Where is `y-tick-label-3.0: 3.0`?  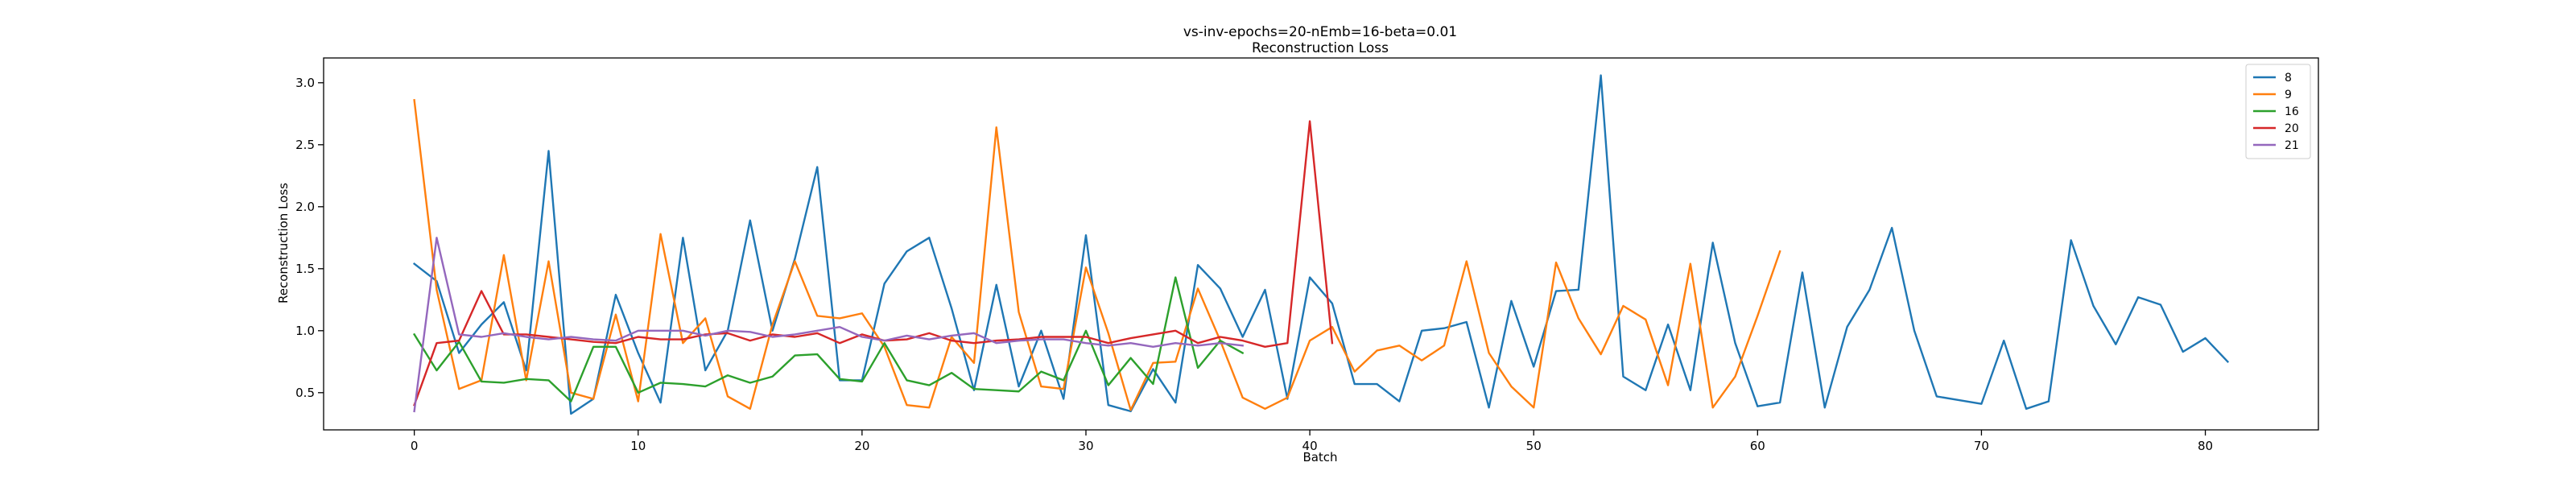 y-tick-label-3.0: 3.0 is located at coordinates (305, 83).